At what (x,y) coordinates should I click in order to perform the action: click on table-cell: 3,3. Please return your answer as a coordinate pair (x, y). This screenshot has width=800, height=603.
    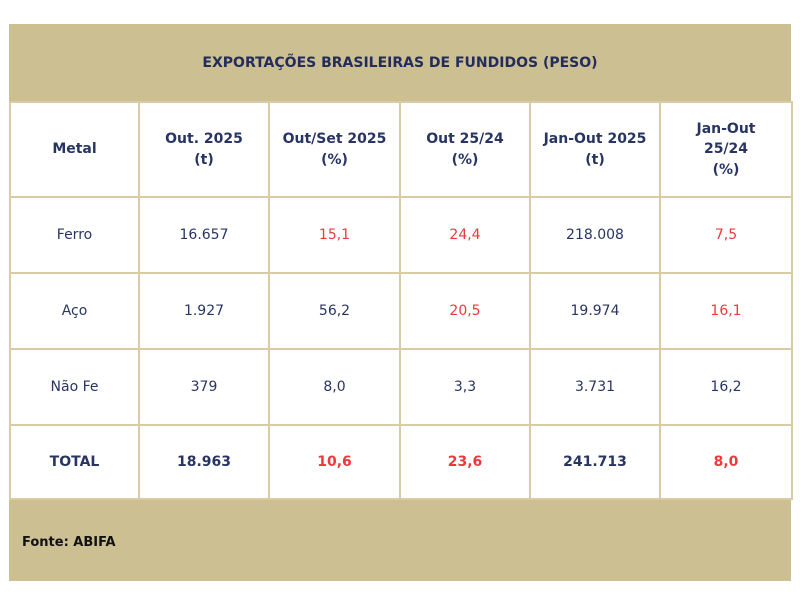
    Looking at the image, I should click on (465, 387).